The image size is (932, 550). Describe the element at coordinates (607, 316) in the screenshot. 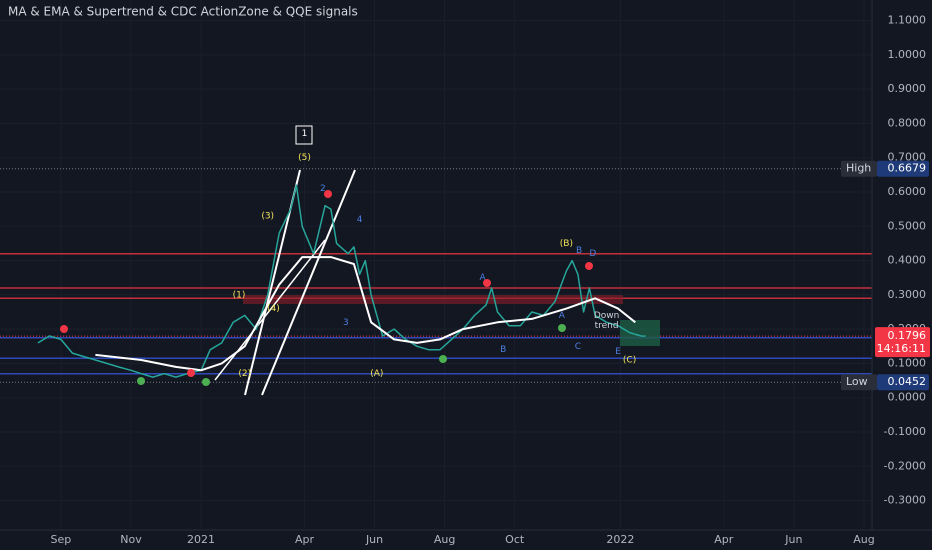

I see `annotation: Down` at that location.